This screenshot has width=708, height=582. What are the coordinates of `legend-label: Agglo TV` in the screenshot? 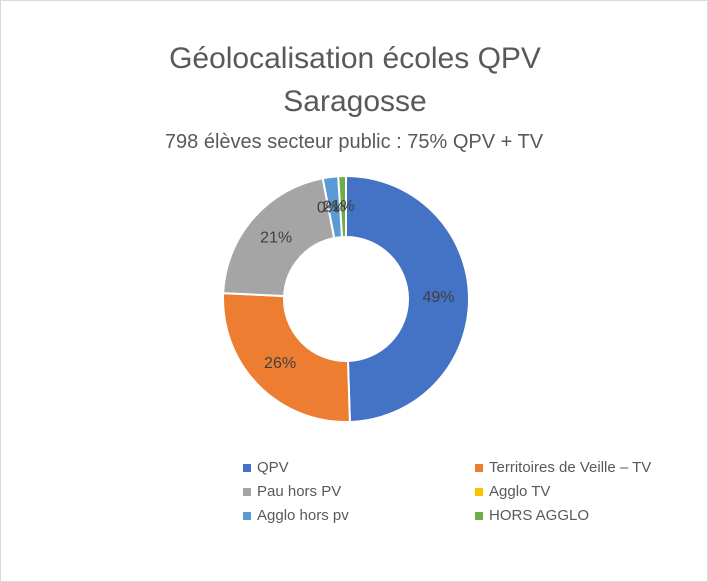 It's located at (519, 491).